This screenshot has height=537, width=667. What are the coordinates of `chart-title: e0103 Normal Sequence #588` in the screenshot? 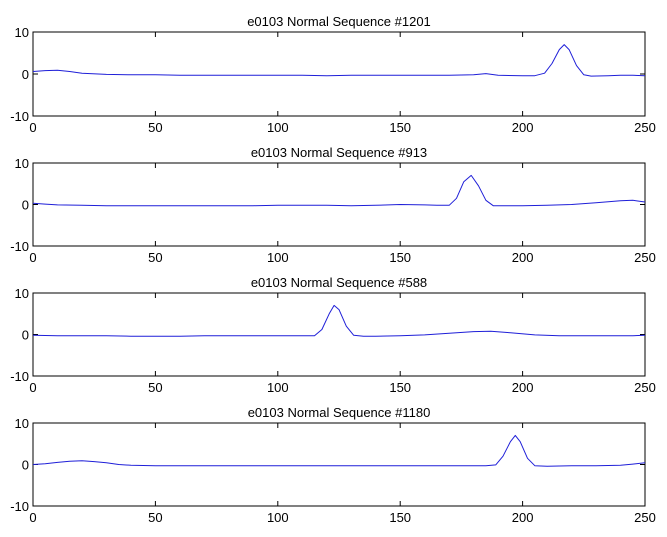 It's located at (339, 282).